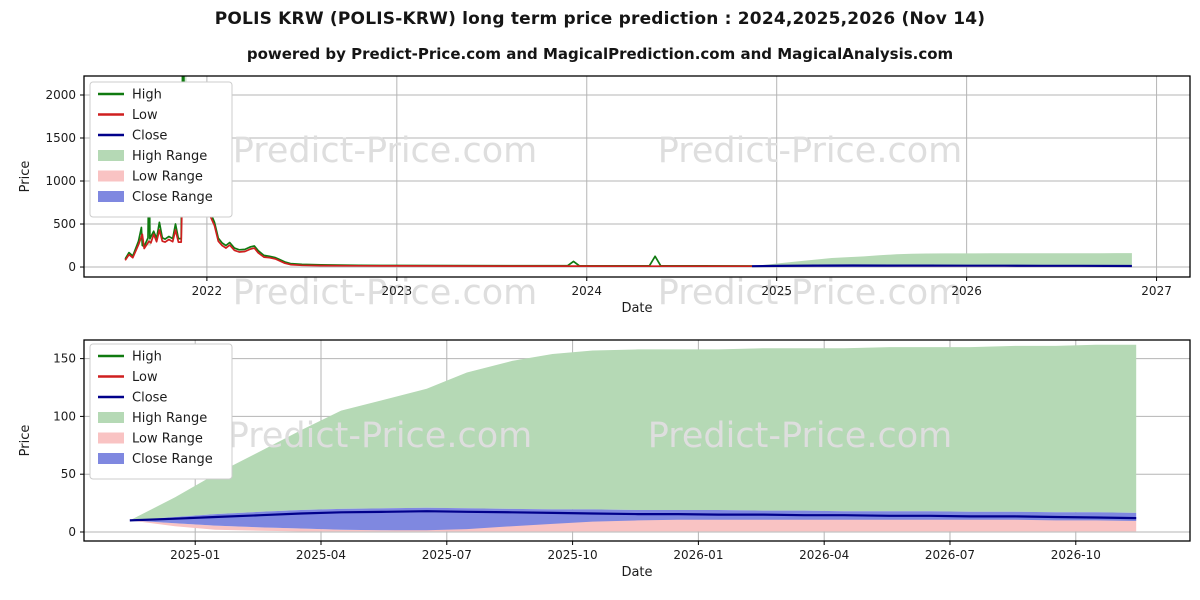  Describe the element at coordinates (207, 291) in the screenshot. I see `x-tick-label: 2022` at that location.